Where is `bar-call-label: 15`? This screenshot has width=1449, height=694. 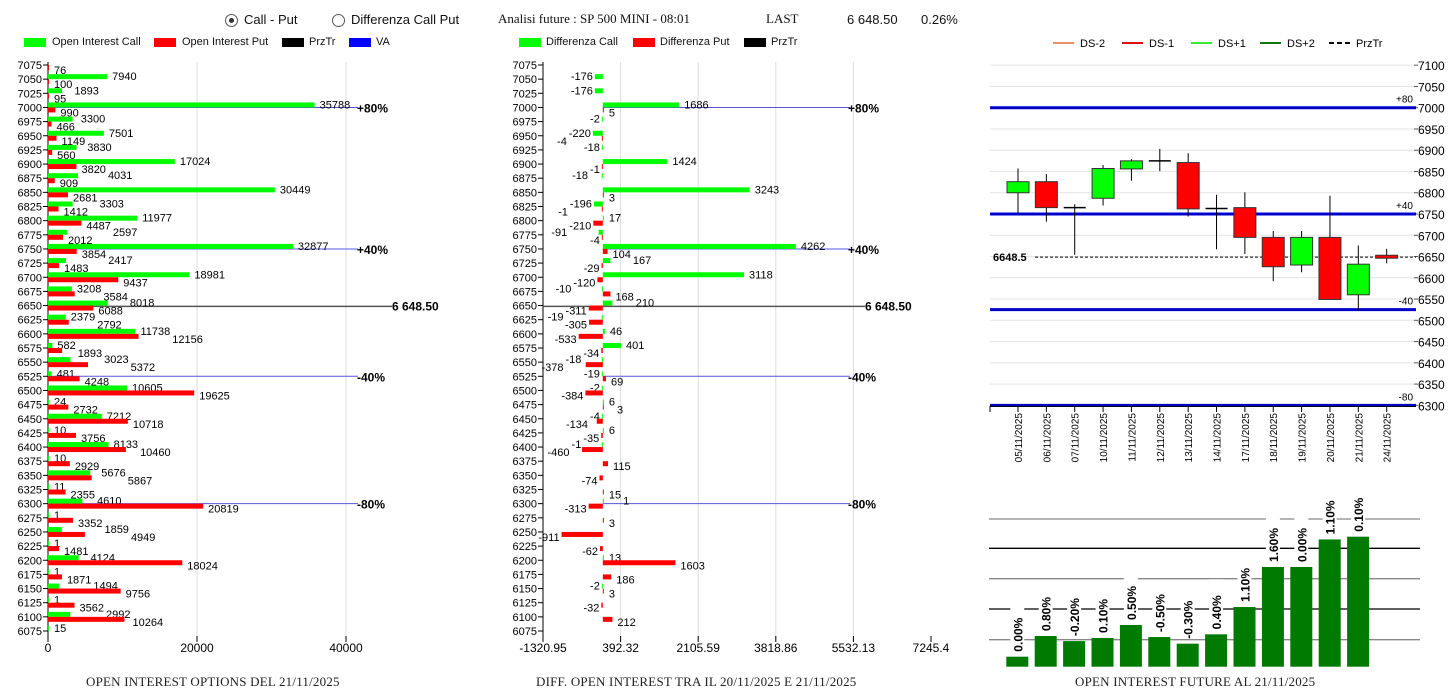
bar-call-label: 15 is located at coordinates (60, 629).